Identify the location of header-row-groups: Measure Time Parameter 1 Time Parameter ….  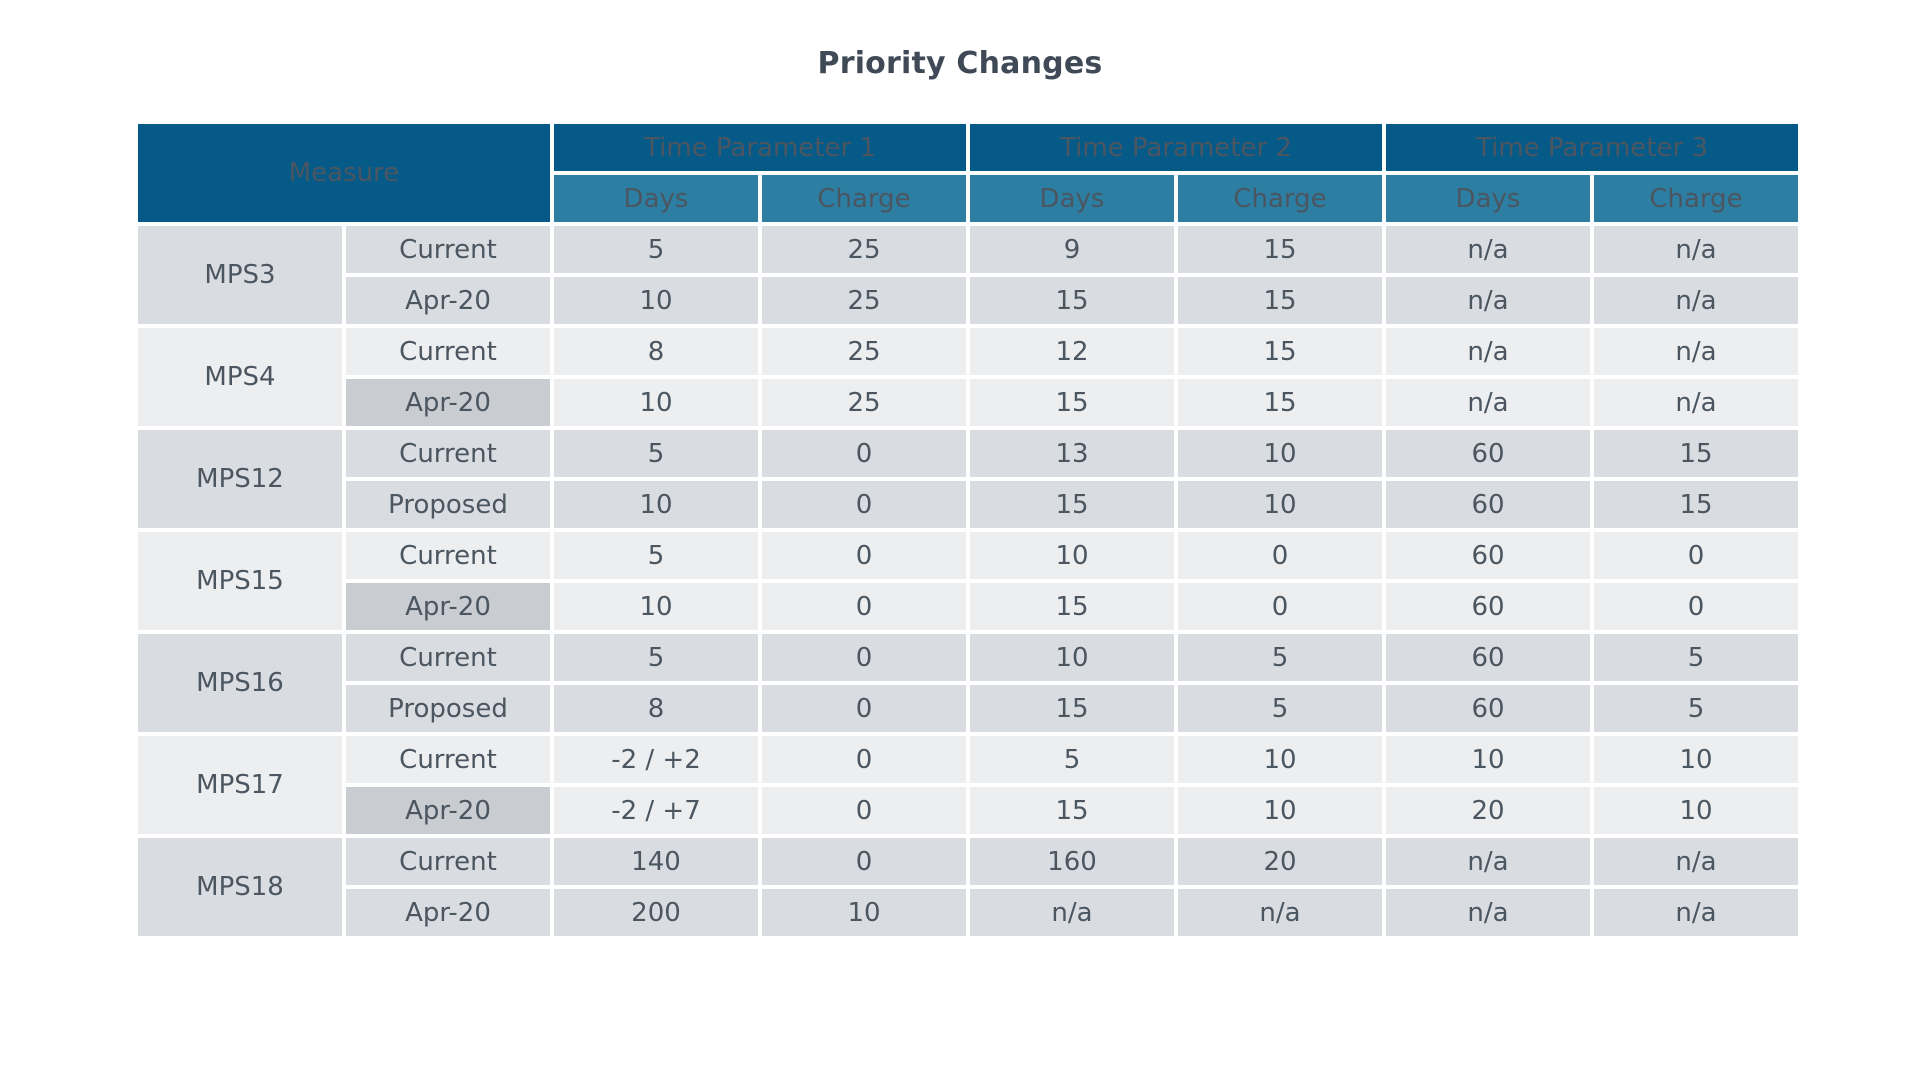
(968, 173).